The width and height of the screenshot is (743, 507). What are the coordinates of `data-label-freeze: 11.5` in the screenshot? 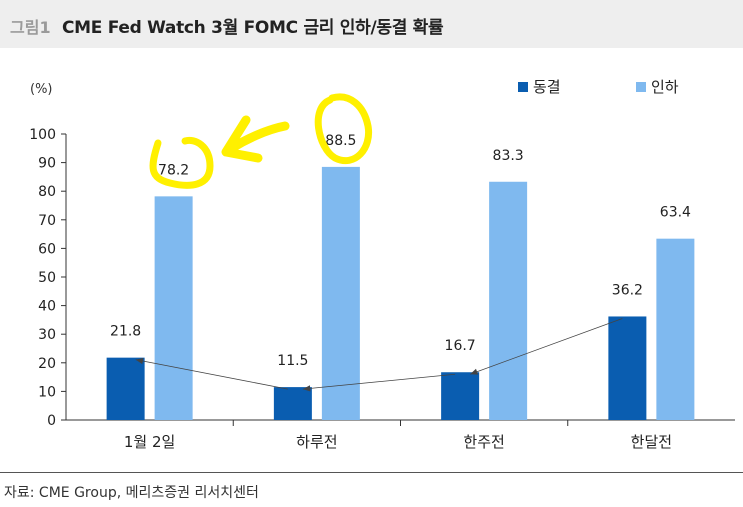 It's located at (292, 361).